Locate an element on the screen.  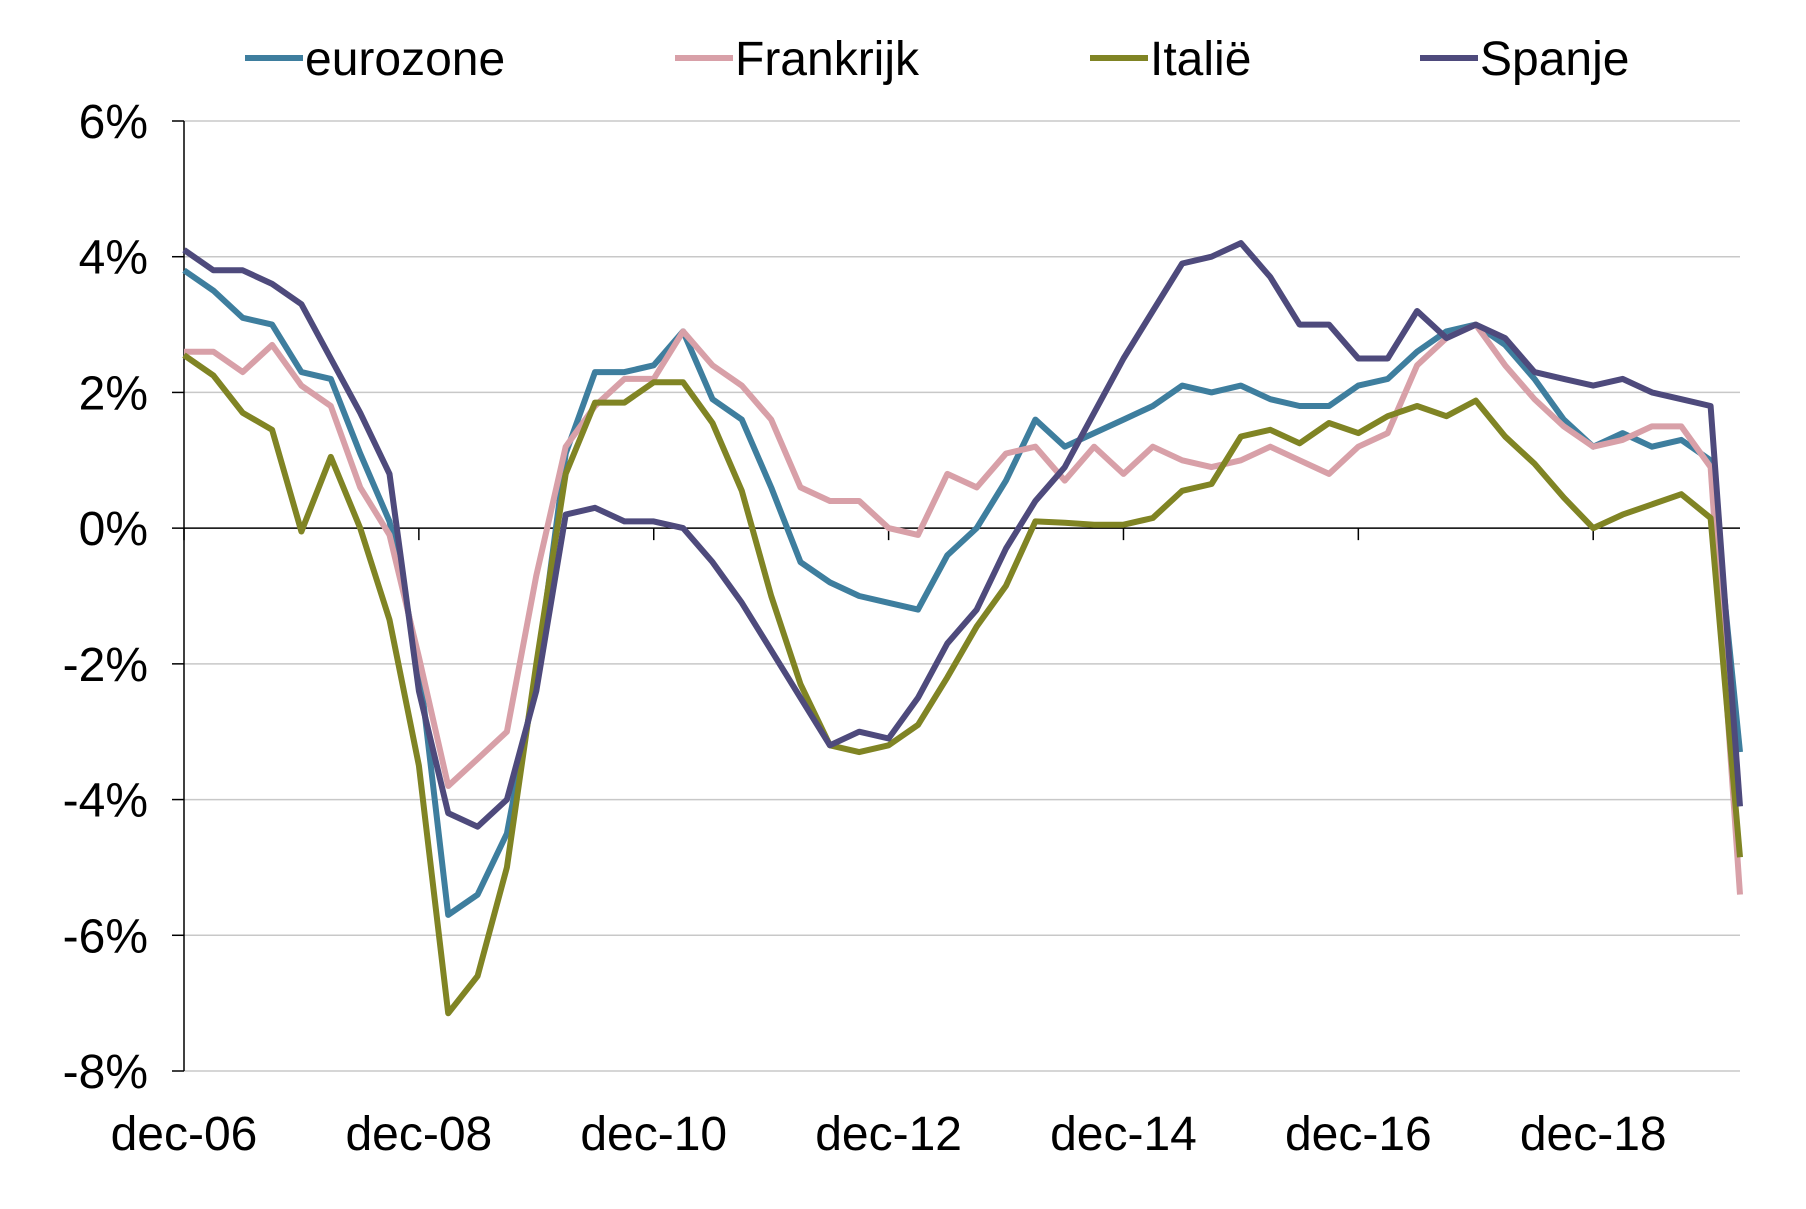
x-tick-label: dec-18 is located at coordinates (1593, 1134).